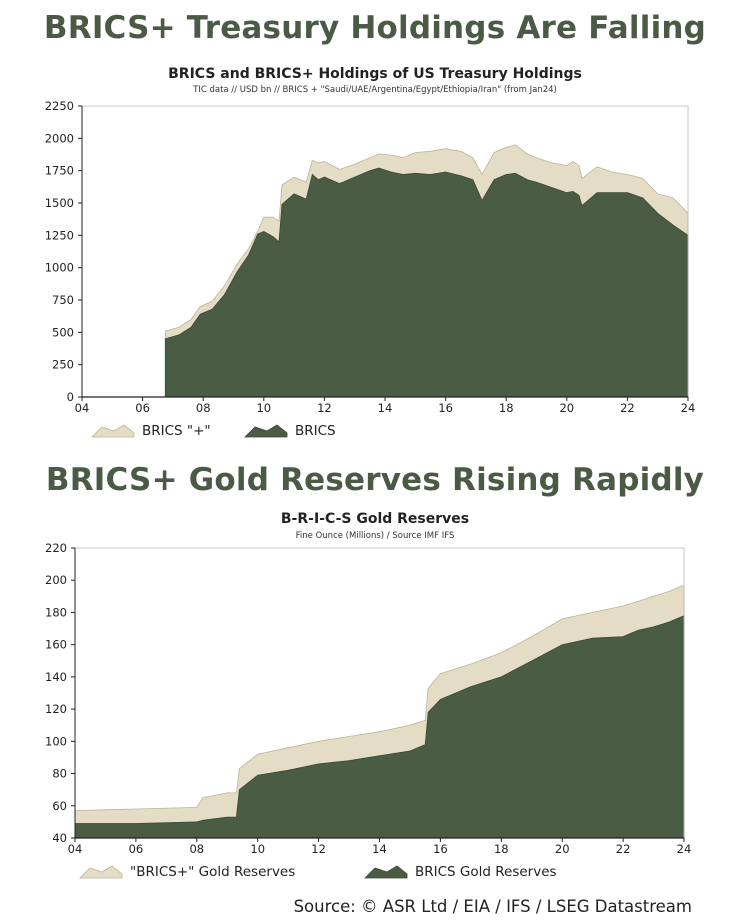  I want to click on chart2-x-tick-label: 22, so click(623, 849).